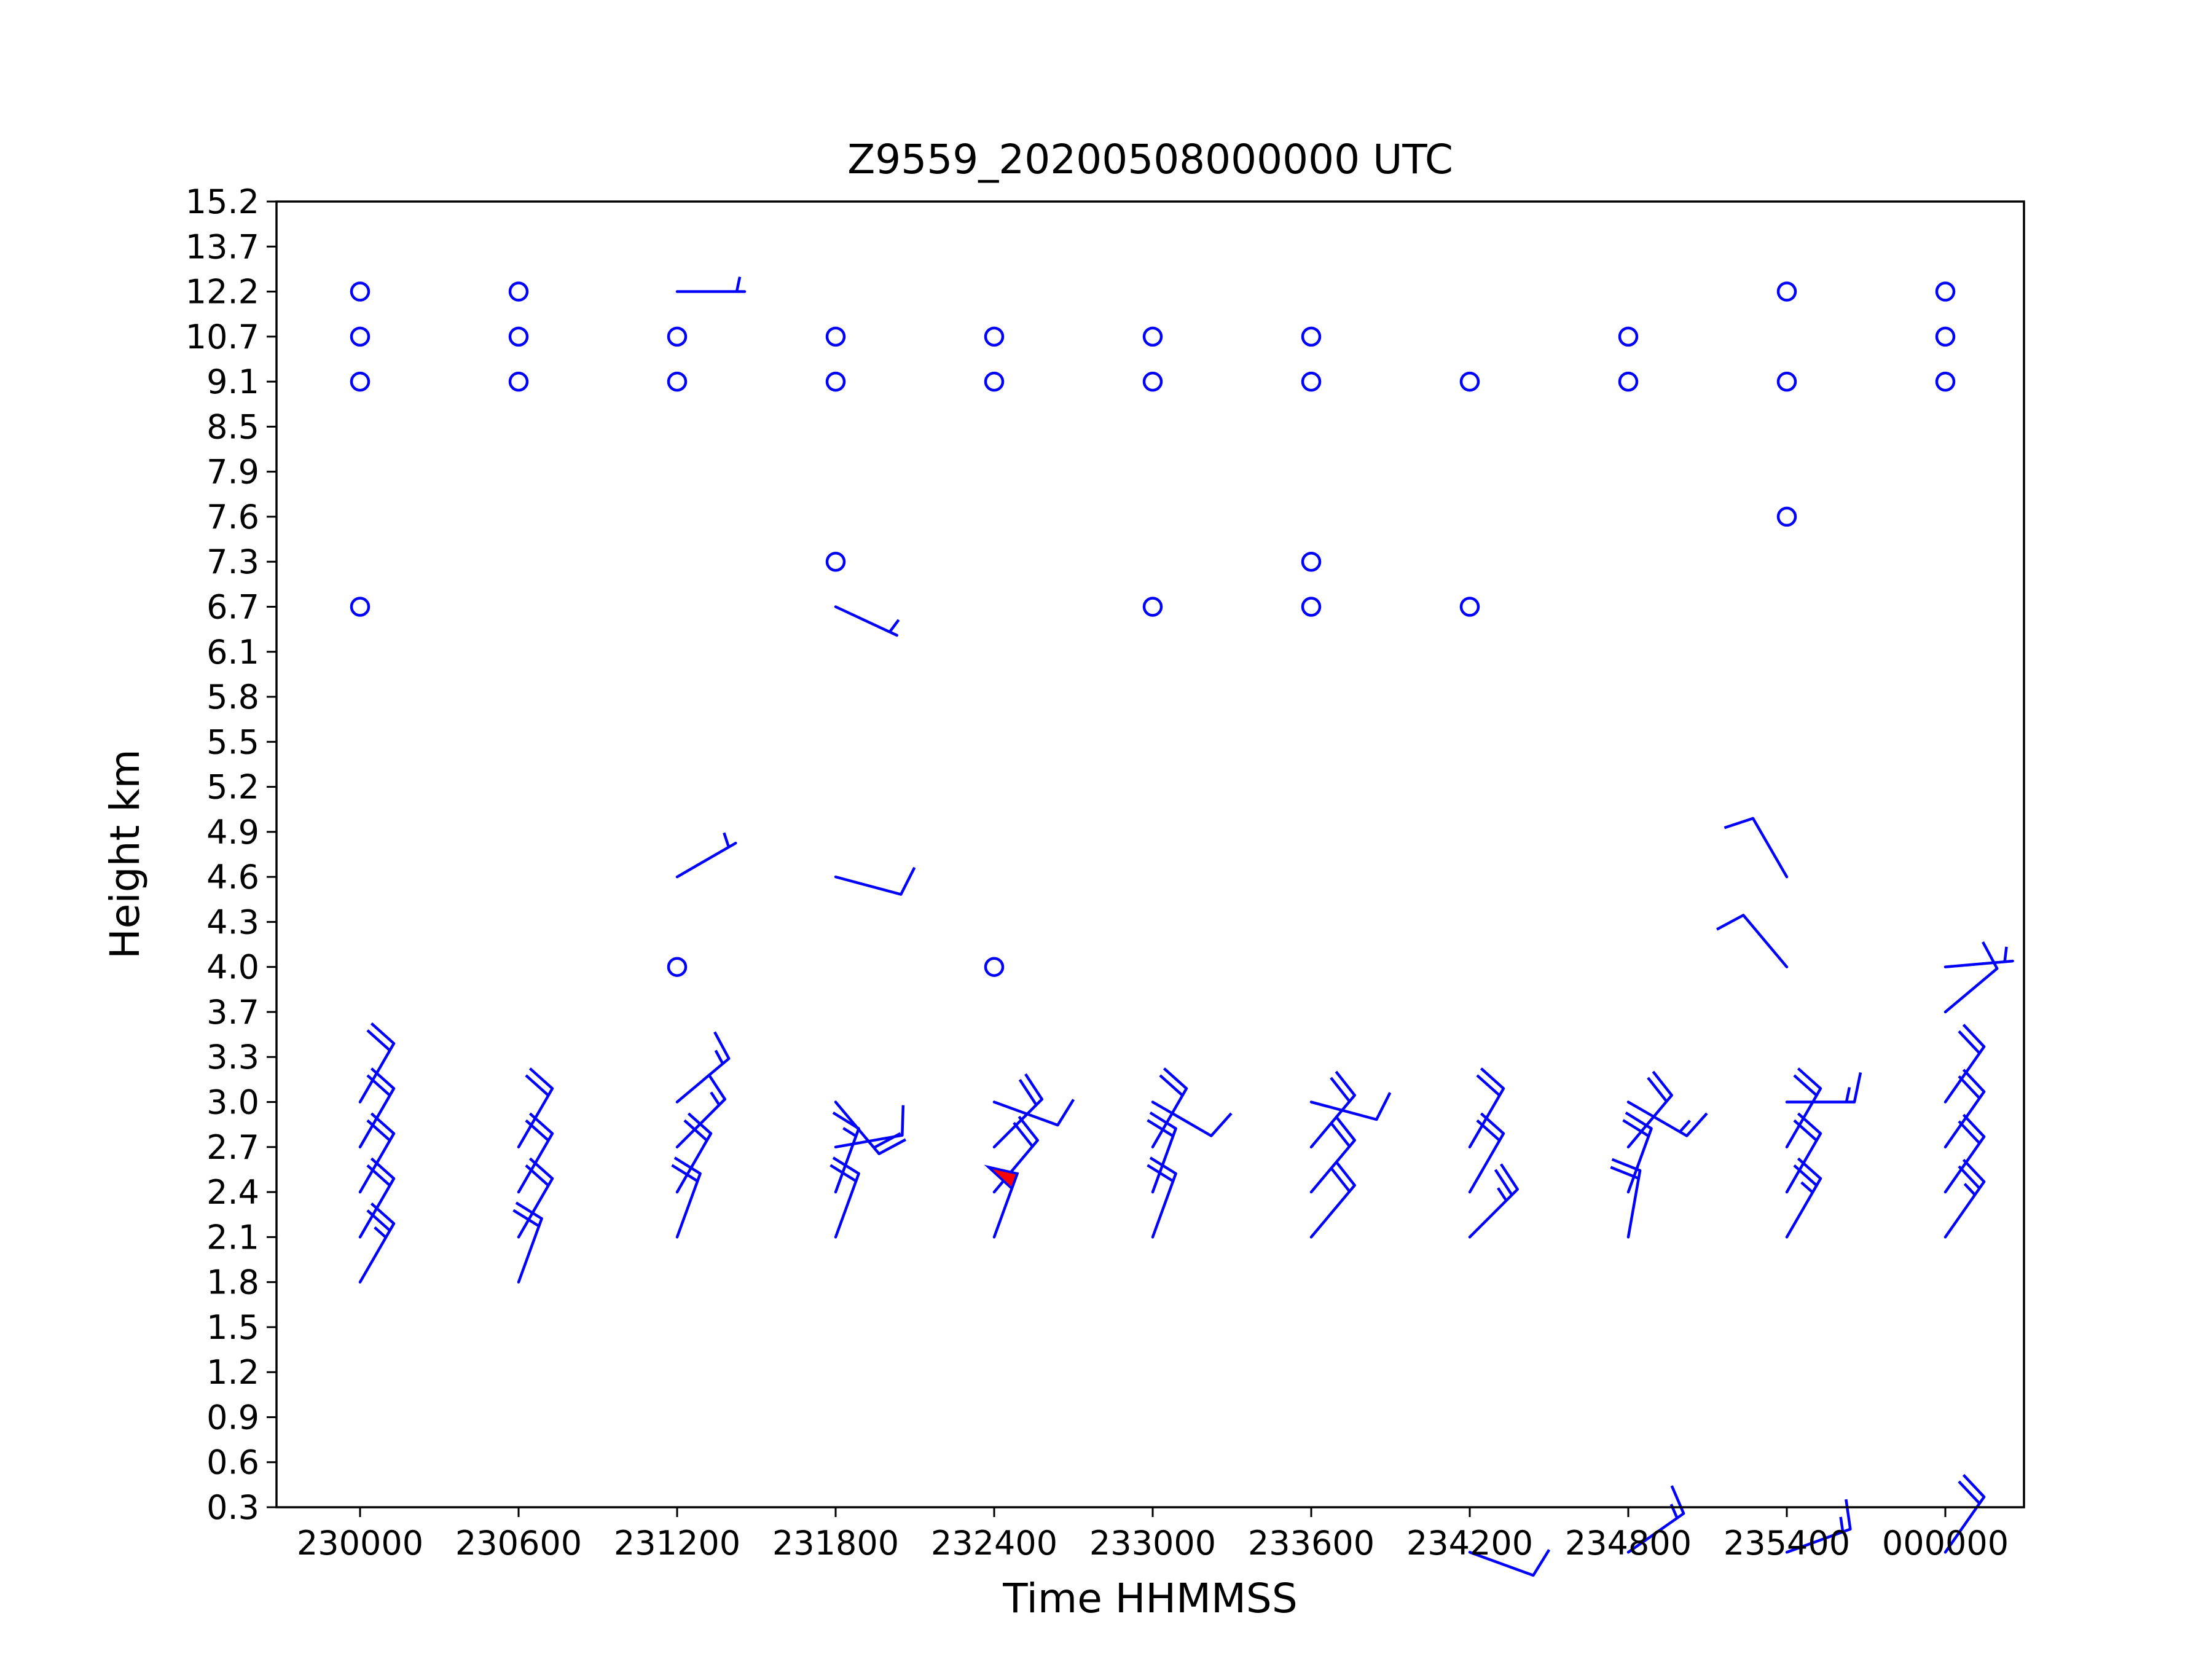 This screenshot has width=2212, height=1659. I want to click on y-tick-label: 15.2, so click(222, 201).